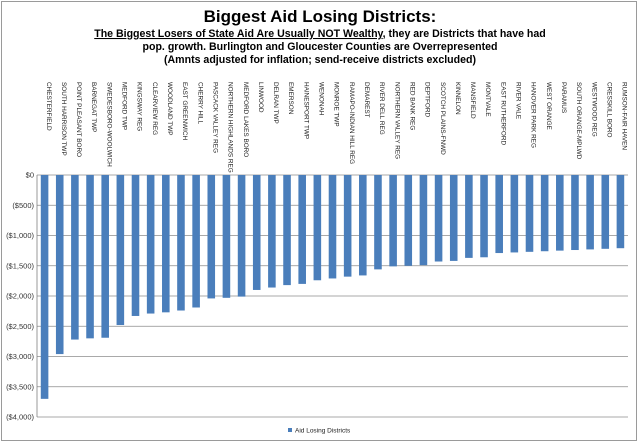 The width and height of the screenshot is (640, 444). What do you see at coordinates (30, 175) in the screenshot?
I see `y-tick-label: $0` at bounding box center [30, 175].